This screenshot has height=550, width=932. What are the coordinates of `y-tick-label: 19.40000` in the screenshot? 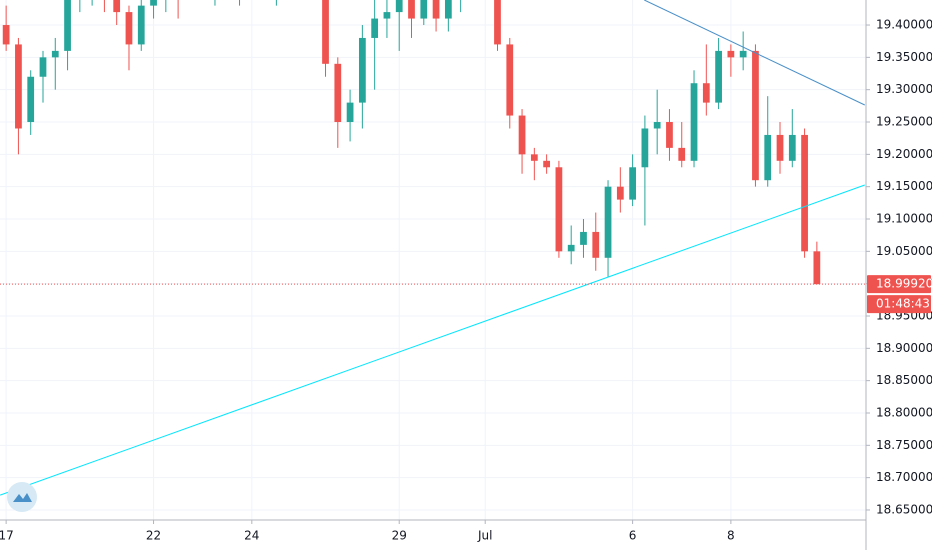 It's located at (904, 25).